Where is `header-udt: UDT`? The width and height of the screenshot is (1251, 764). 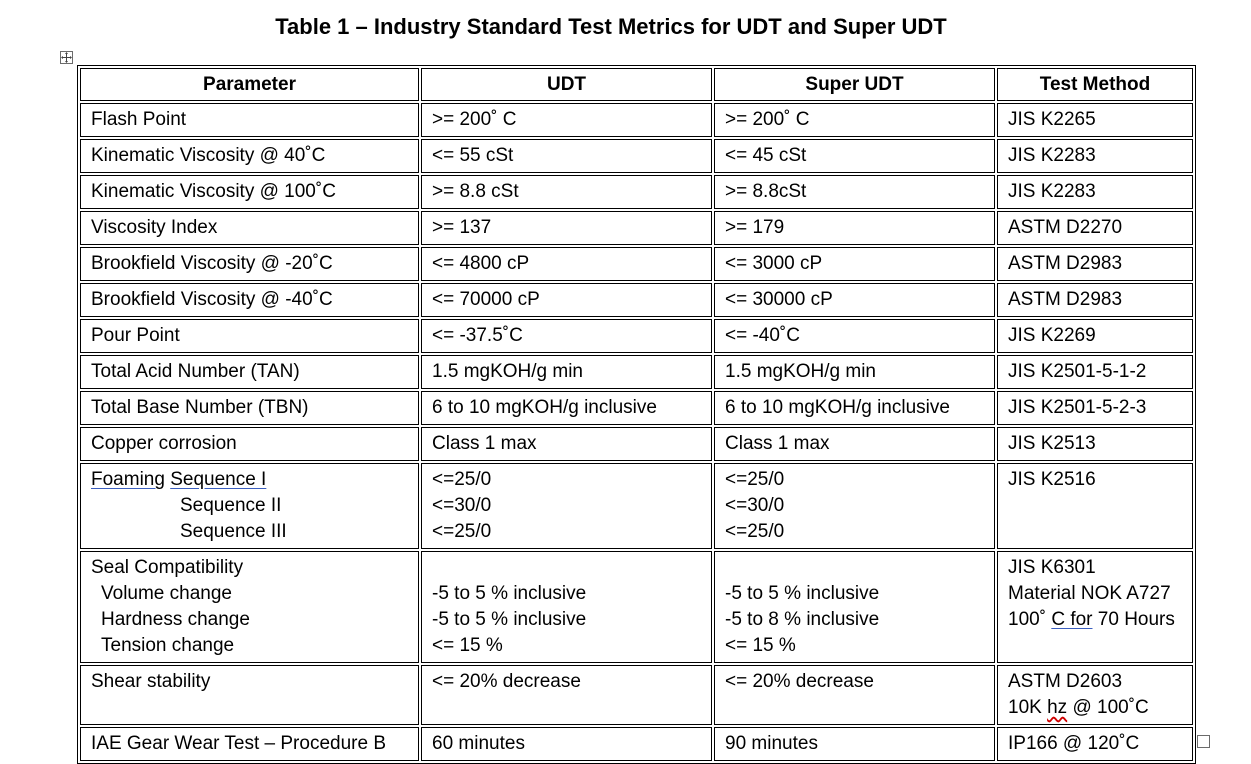 header-udt: UDT is located at coordinates (566, 84).